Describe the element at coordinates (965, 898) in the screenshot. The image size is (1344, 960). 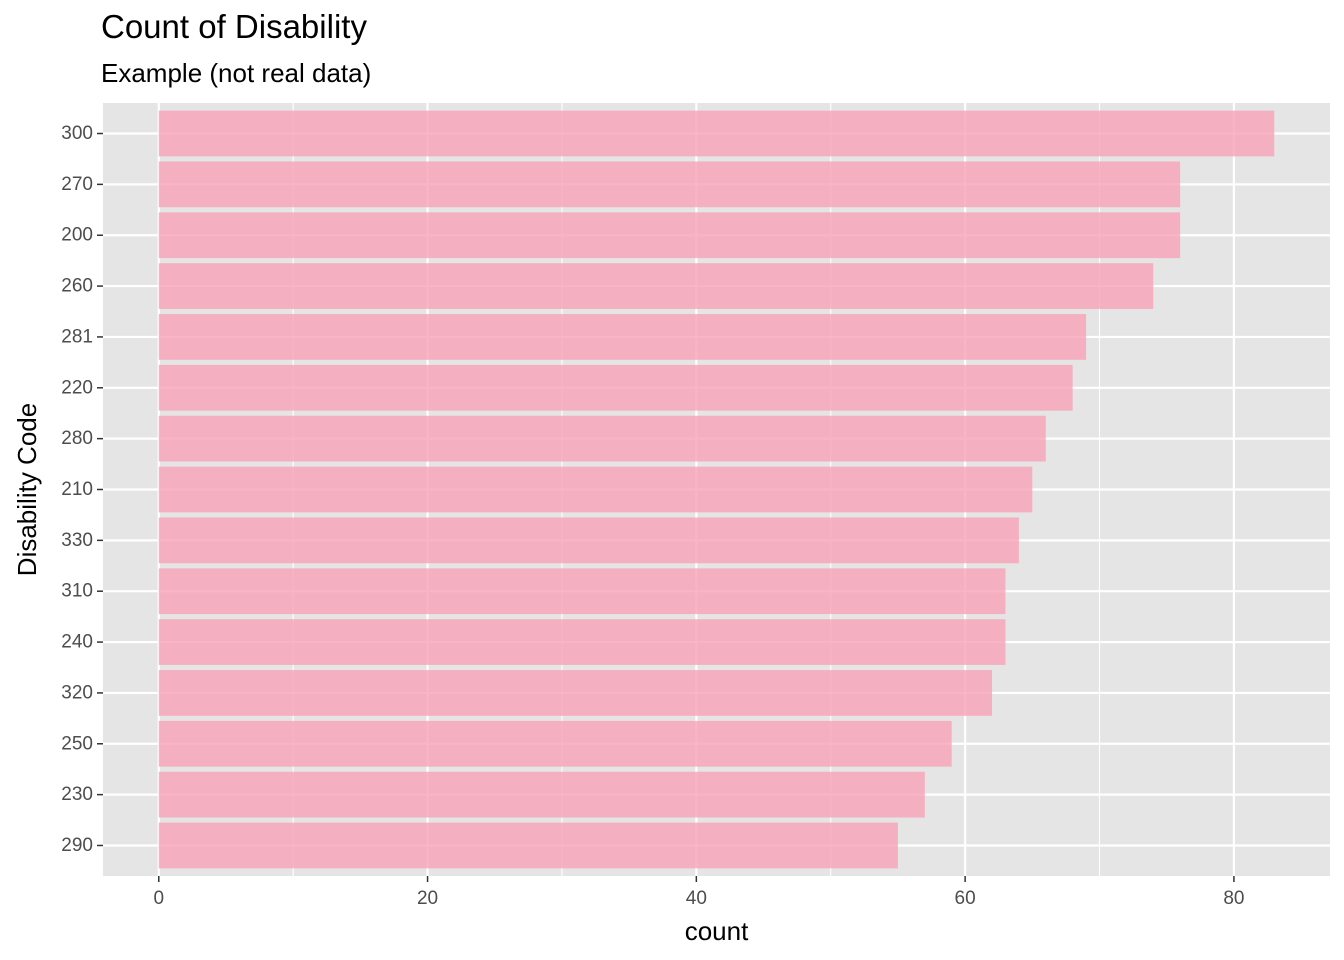
I see `x-tick-label: 60` at that location.